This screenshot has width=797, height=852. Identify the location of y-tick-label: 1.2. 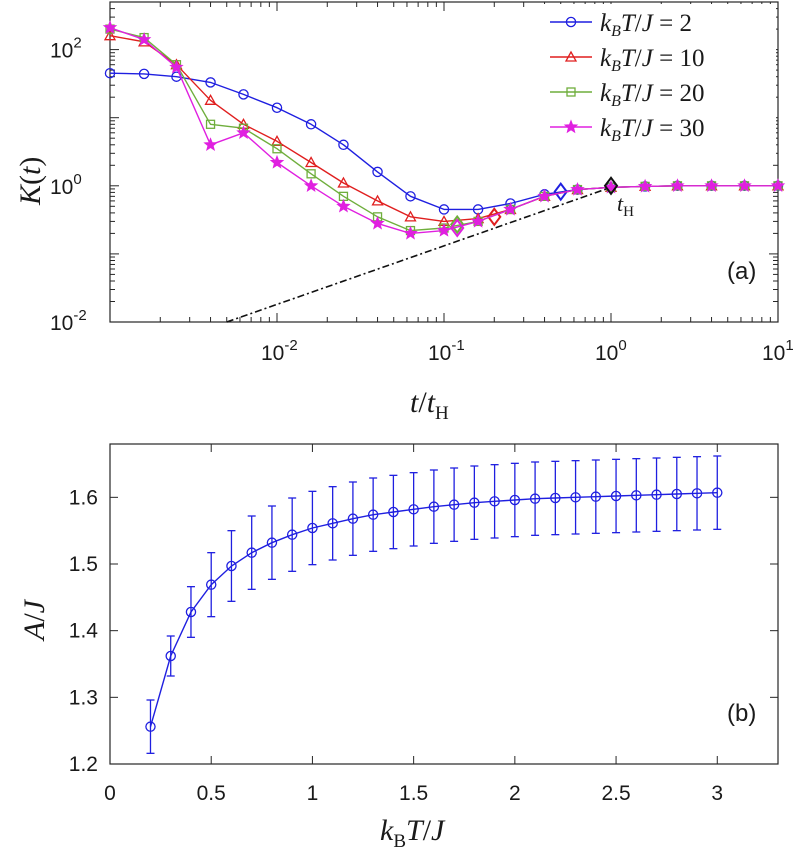
(83, 764).